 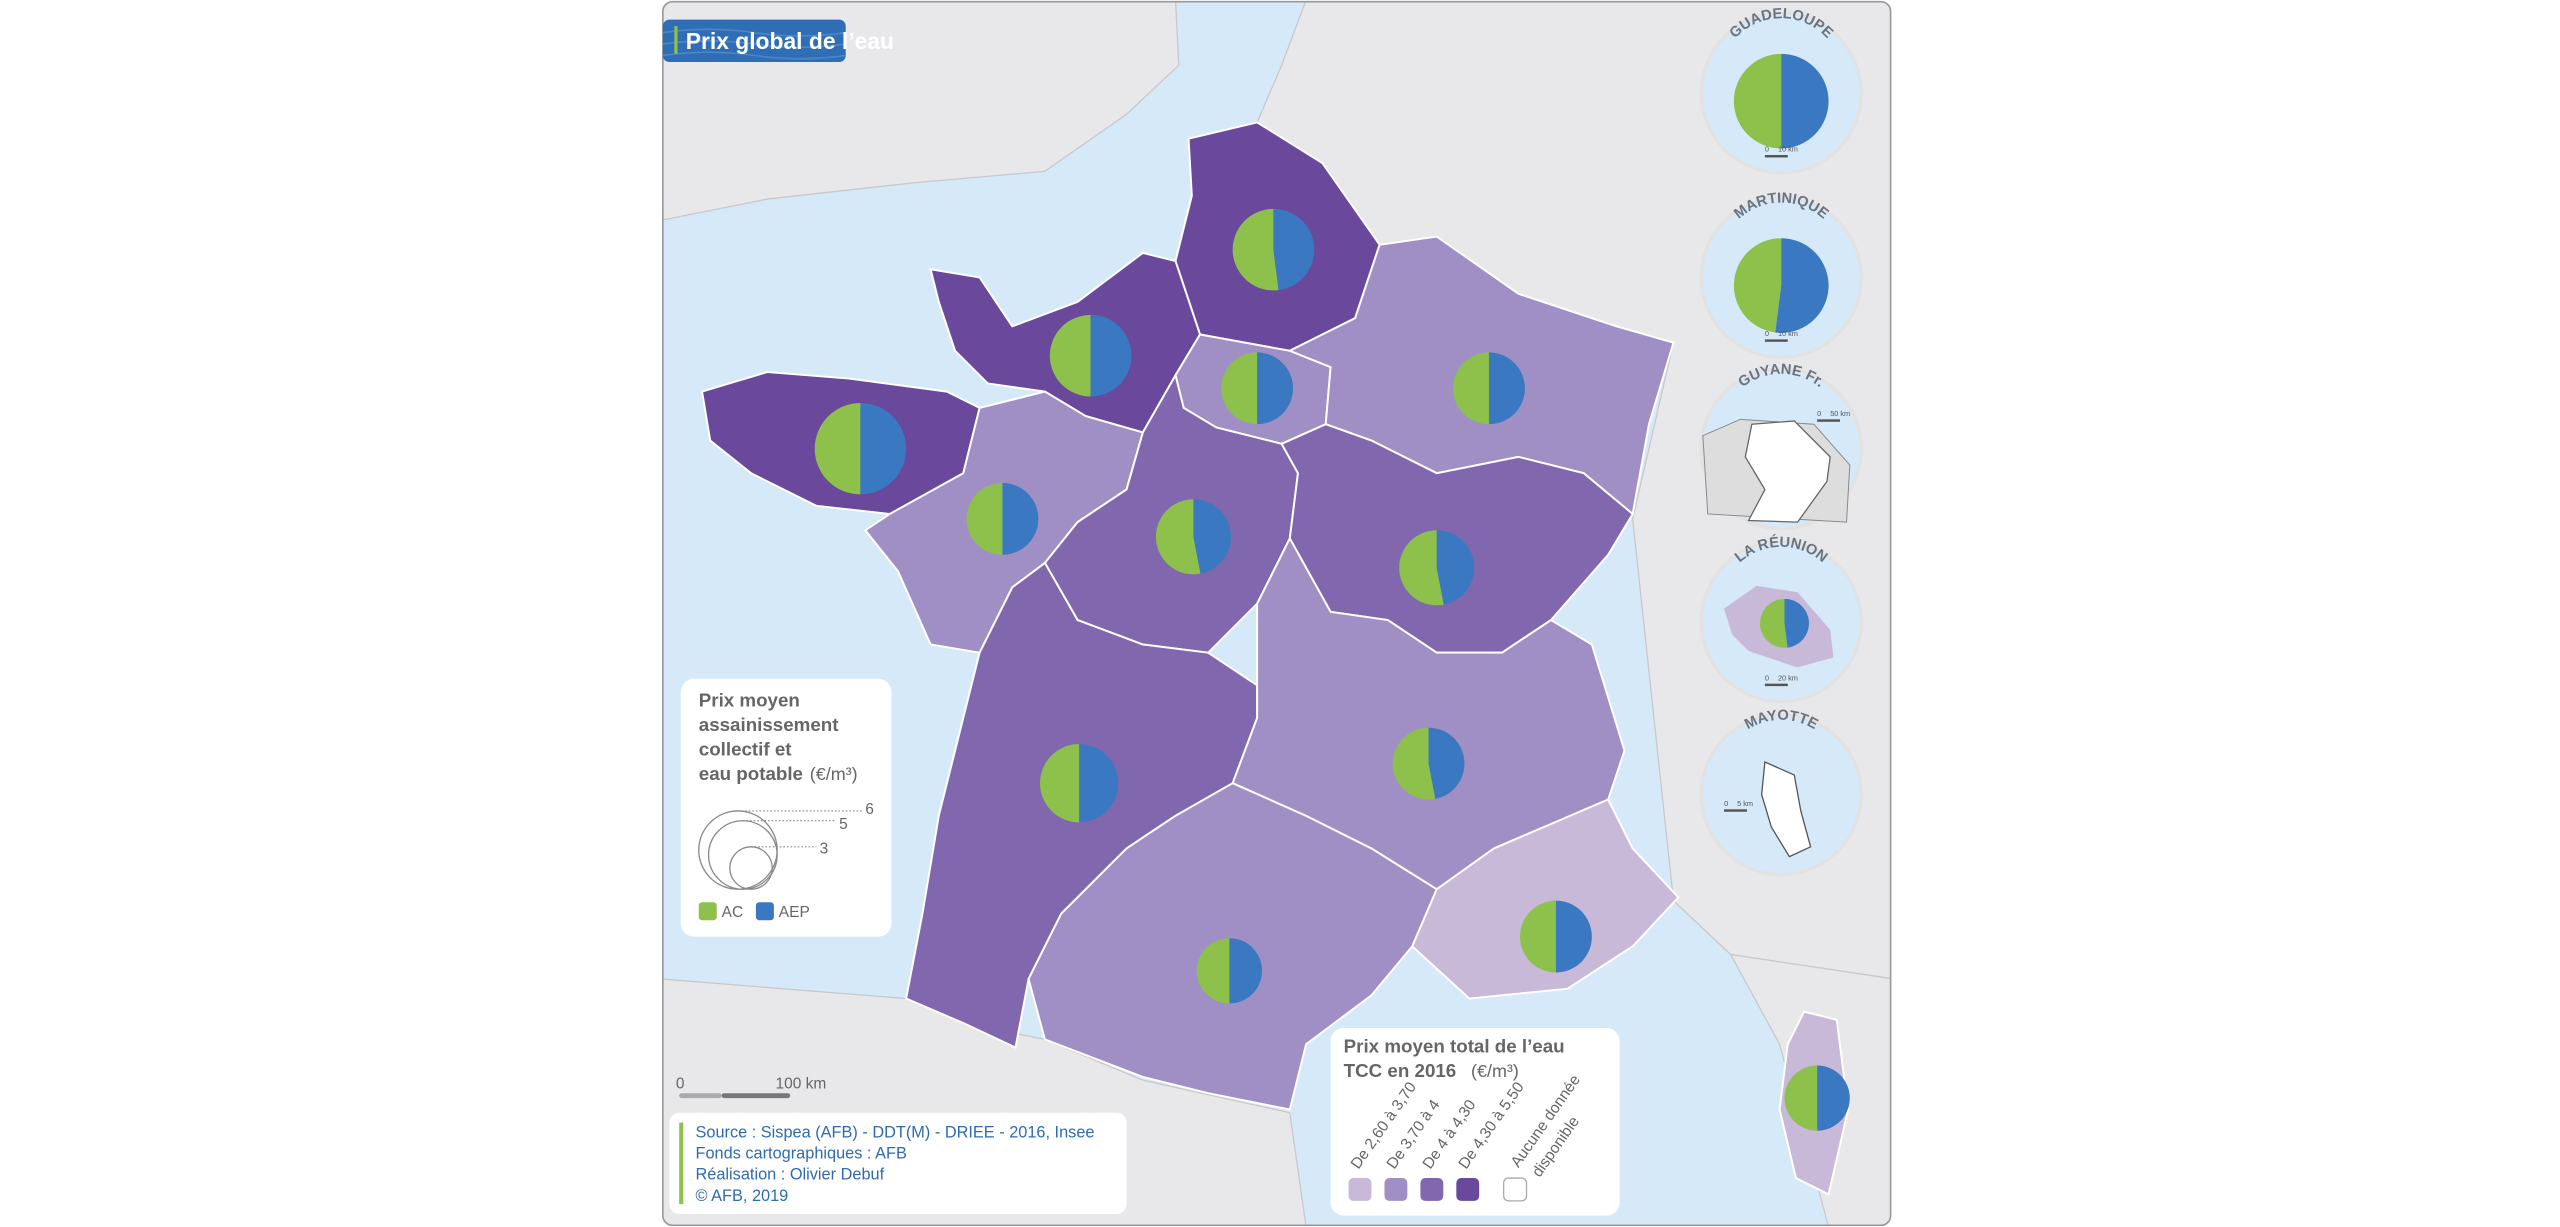 I want to click on pie-legend-title-4: eau potable, so click(x=751, y=773).